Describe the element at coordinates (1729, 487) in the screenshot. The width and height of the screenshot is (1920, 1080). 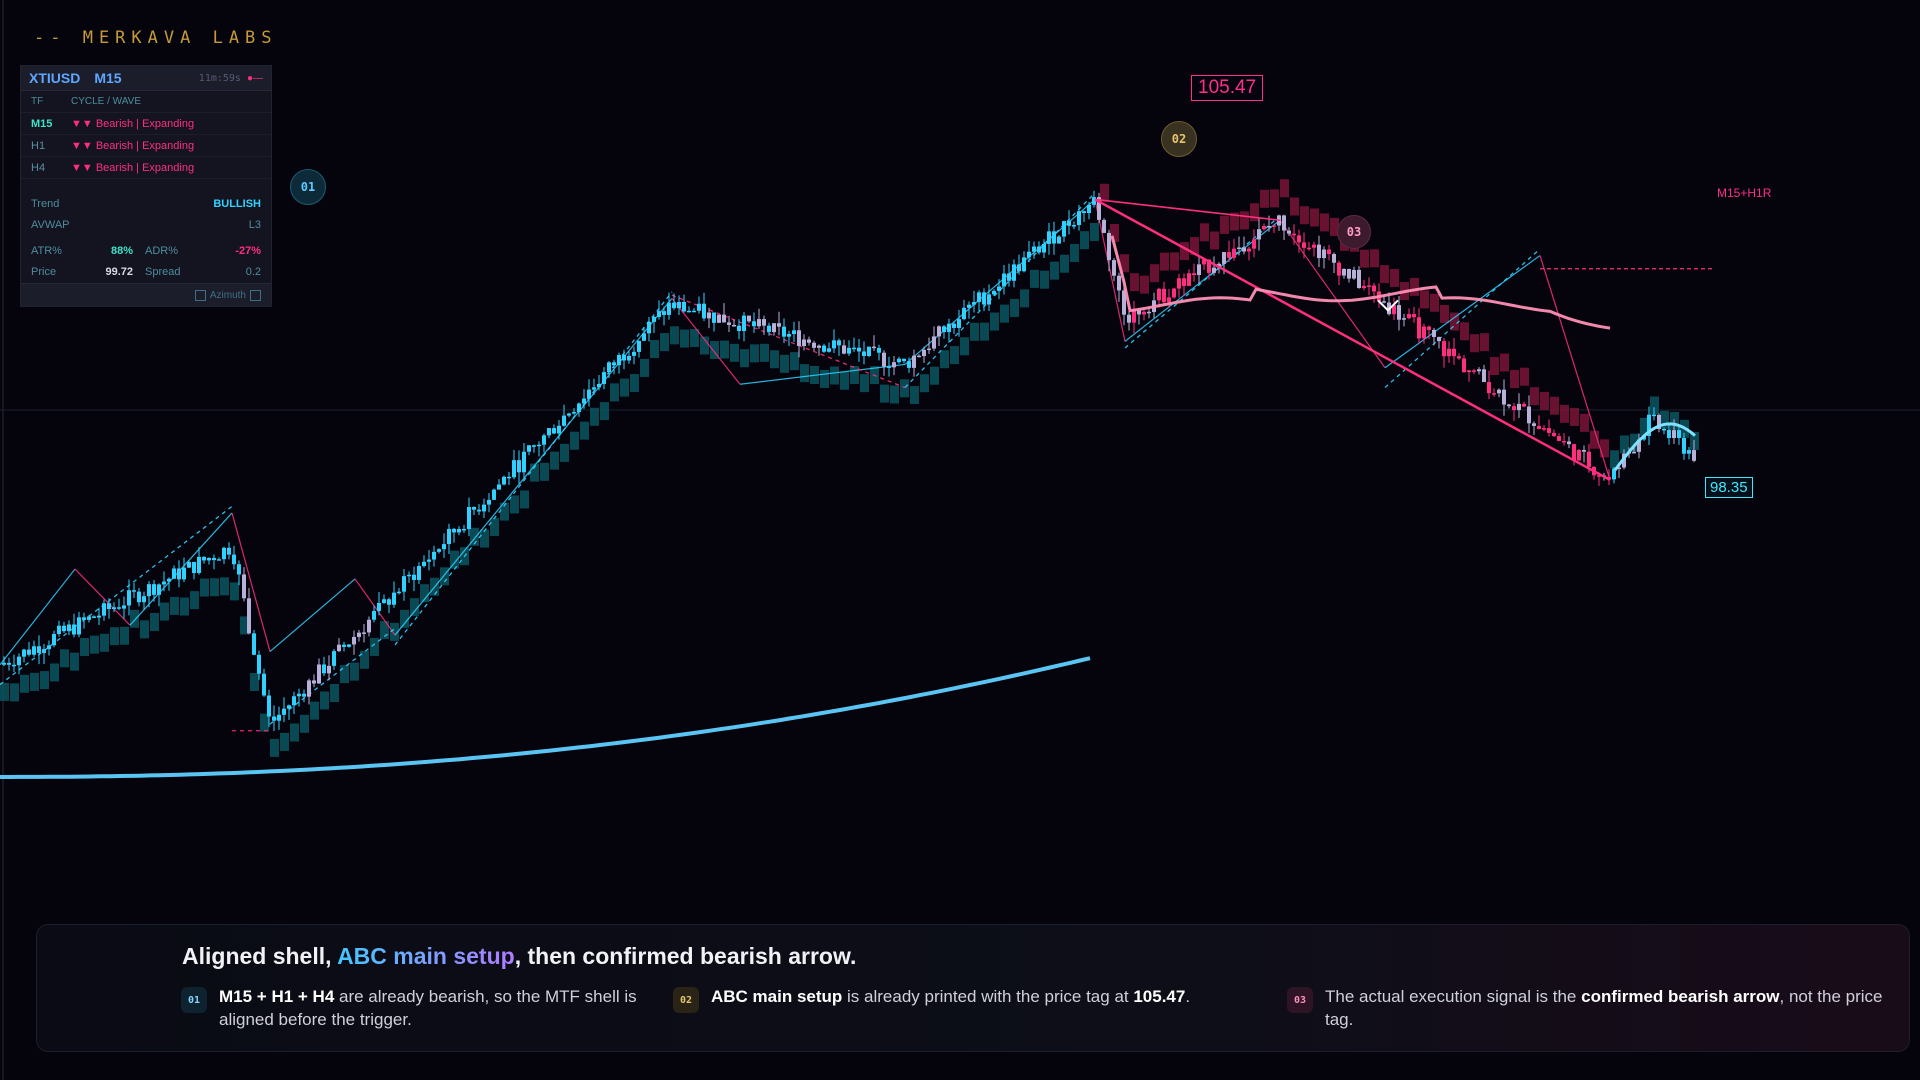
I see `price-tag-last: 98.35` at that location.